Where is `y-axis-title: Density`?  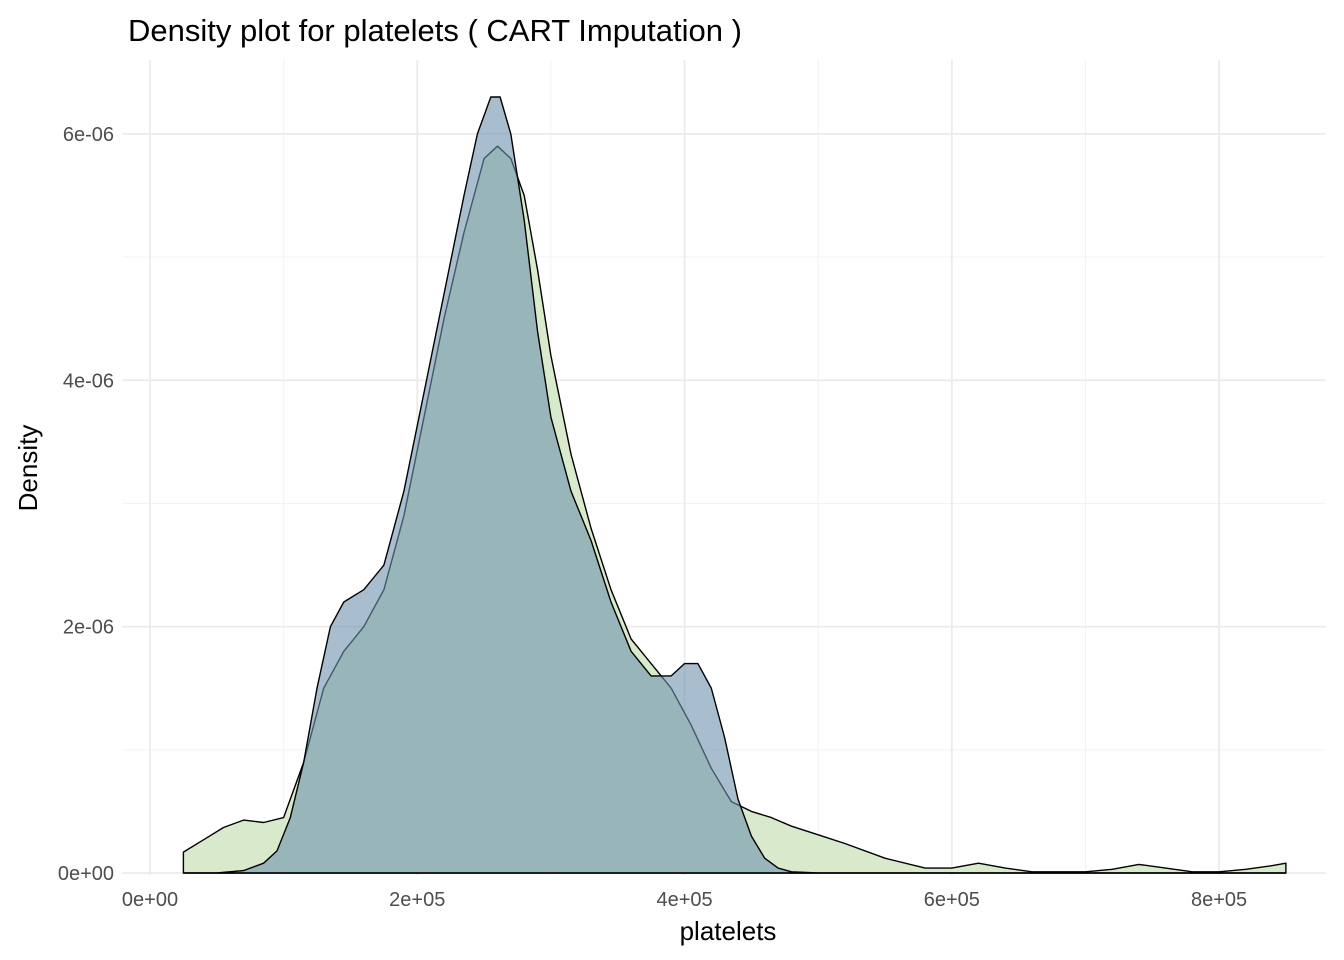 y-axis-title: Density is located at coordinates (28, 468).